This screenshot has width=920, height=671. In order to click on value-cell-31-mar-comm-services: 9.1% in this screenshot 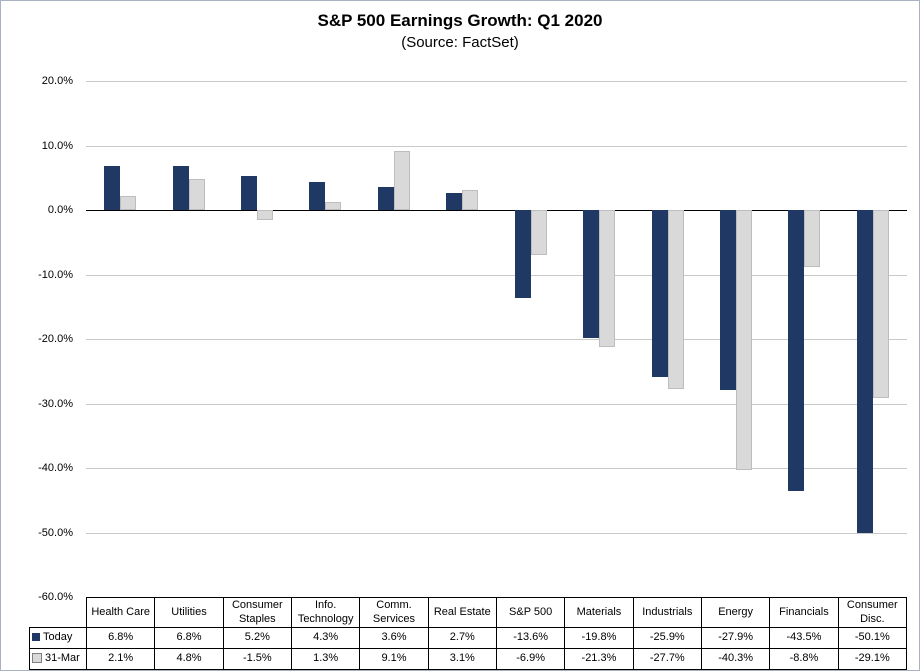, I will do `click(394, 659)`.